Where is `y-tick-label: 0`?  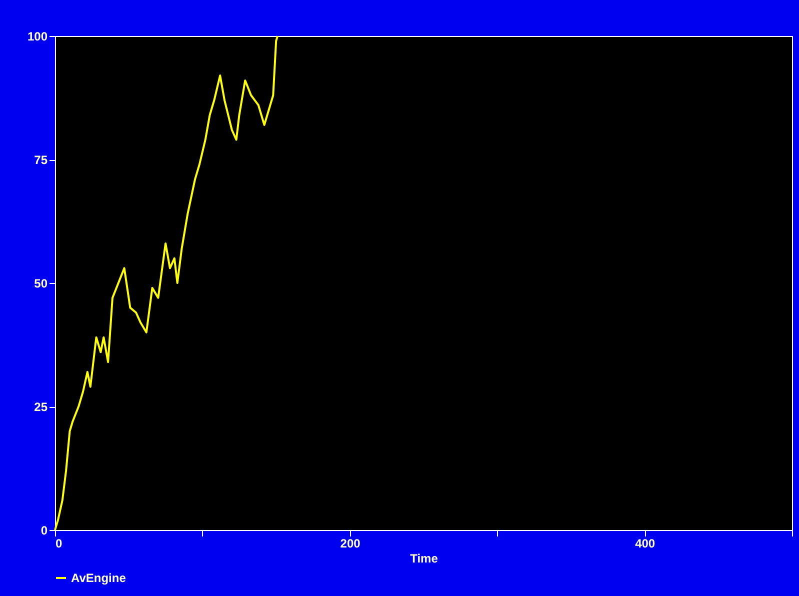
y-tick-label: 0 is located at coordinates (44, 531).